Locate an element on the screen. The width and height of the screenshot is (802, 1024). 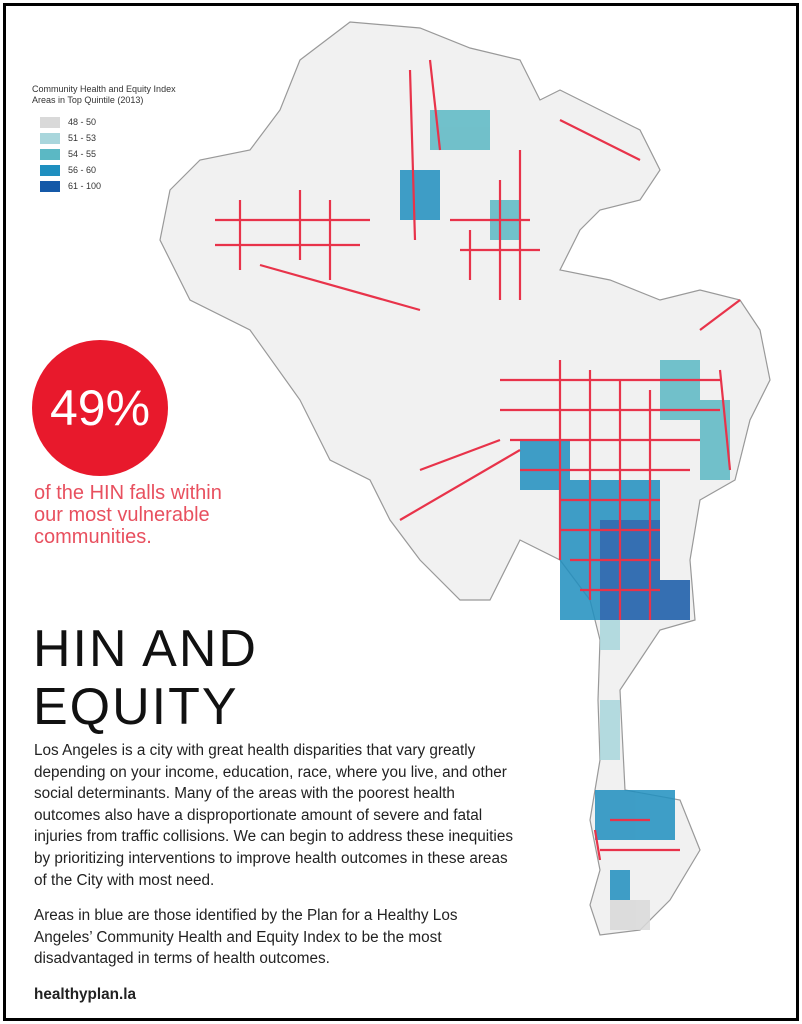
stat-circle: 49% is located at coordinates (100, 408).